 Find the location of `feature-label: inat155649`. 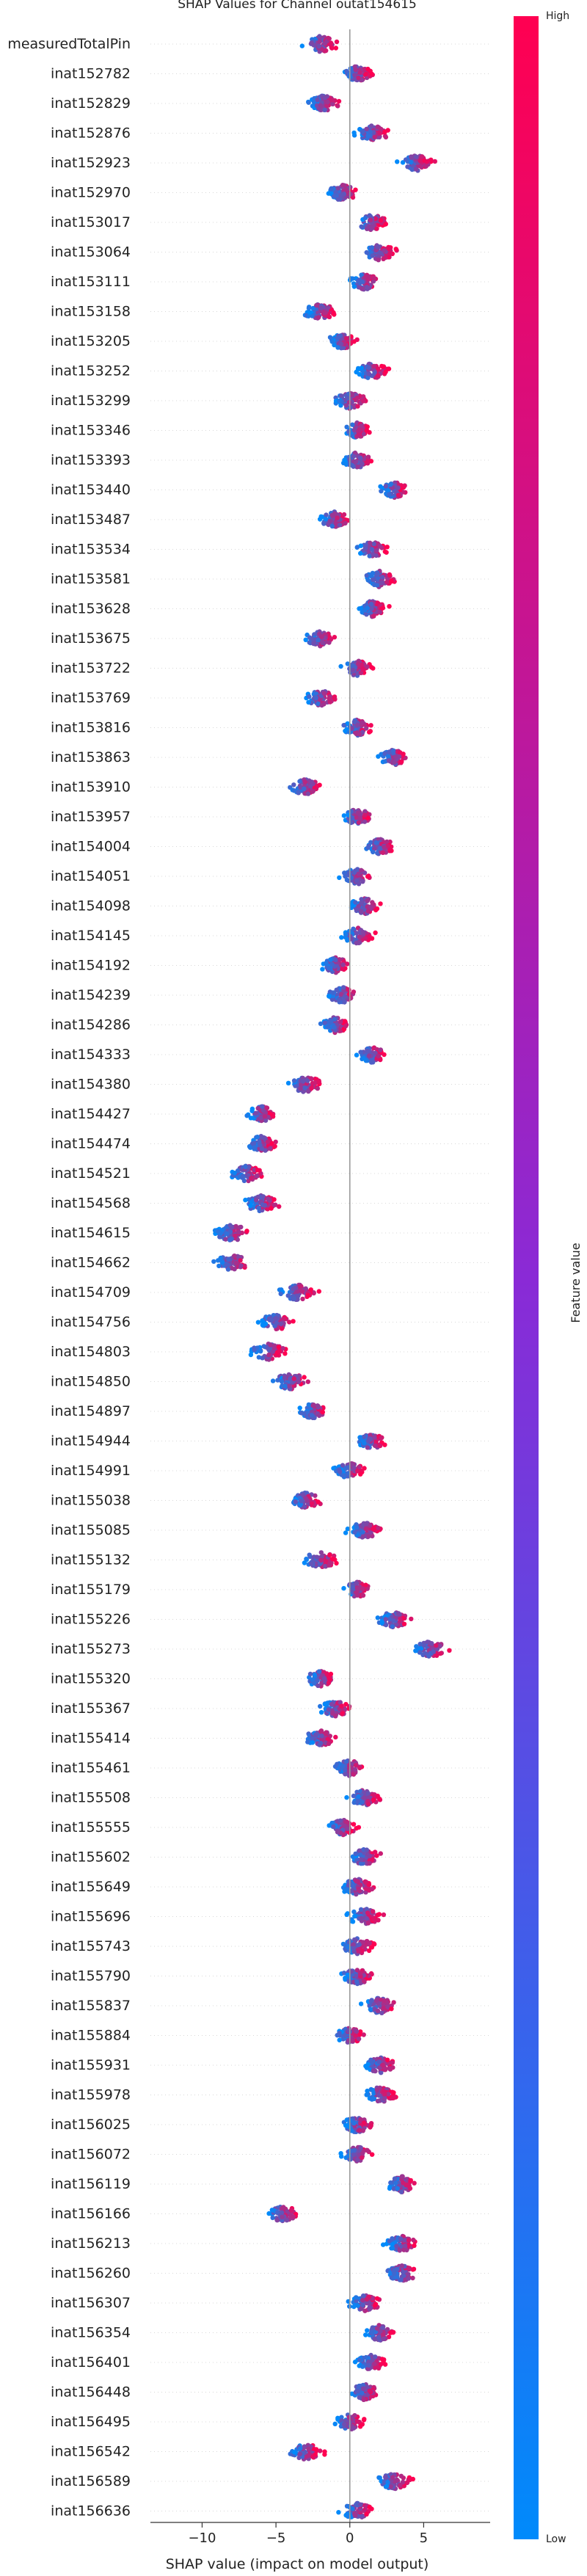

feature-label: inat155649 is located at coordinates (91, 1887).